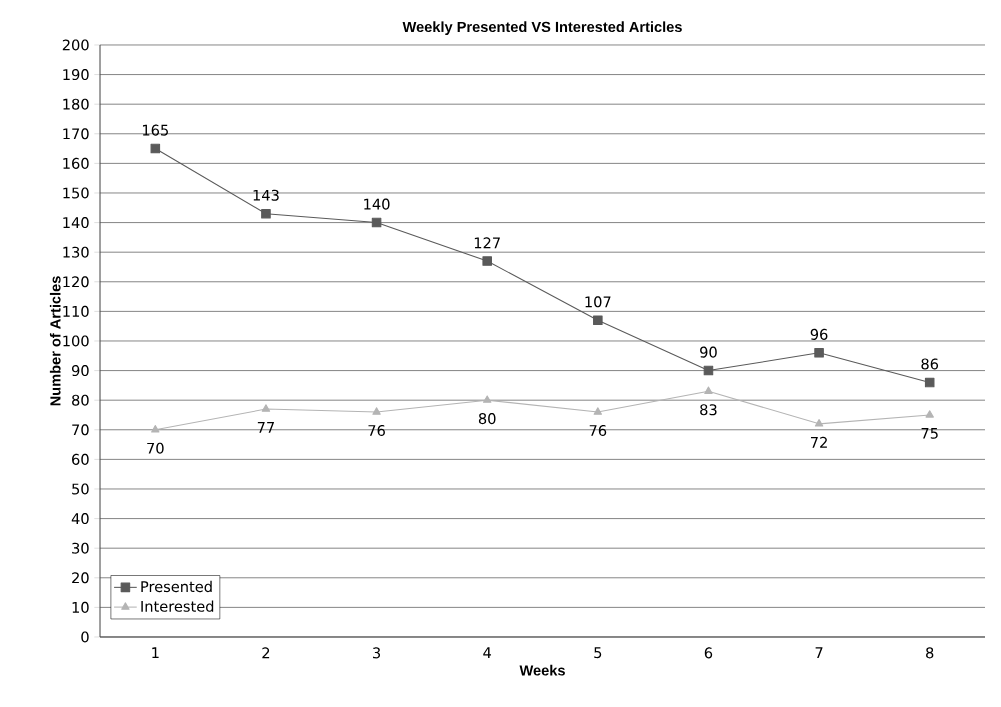 The width and height of the screenshot is (1001, 707). Describe the element at coordinates (487, 419) in the screenshot. I see `data-label: 80` at that location.